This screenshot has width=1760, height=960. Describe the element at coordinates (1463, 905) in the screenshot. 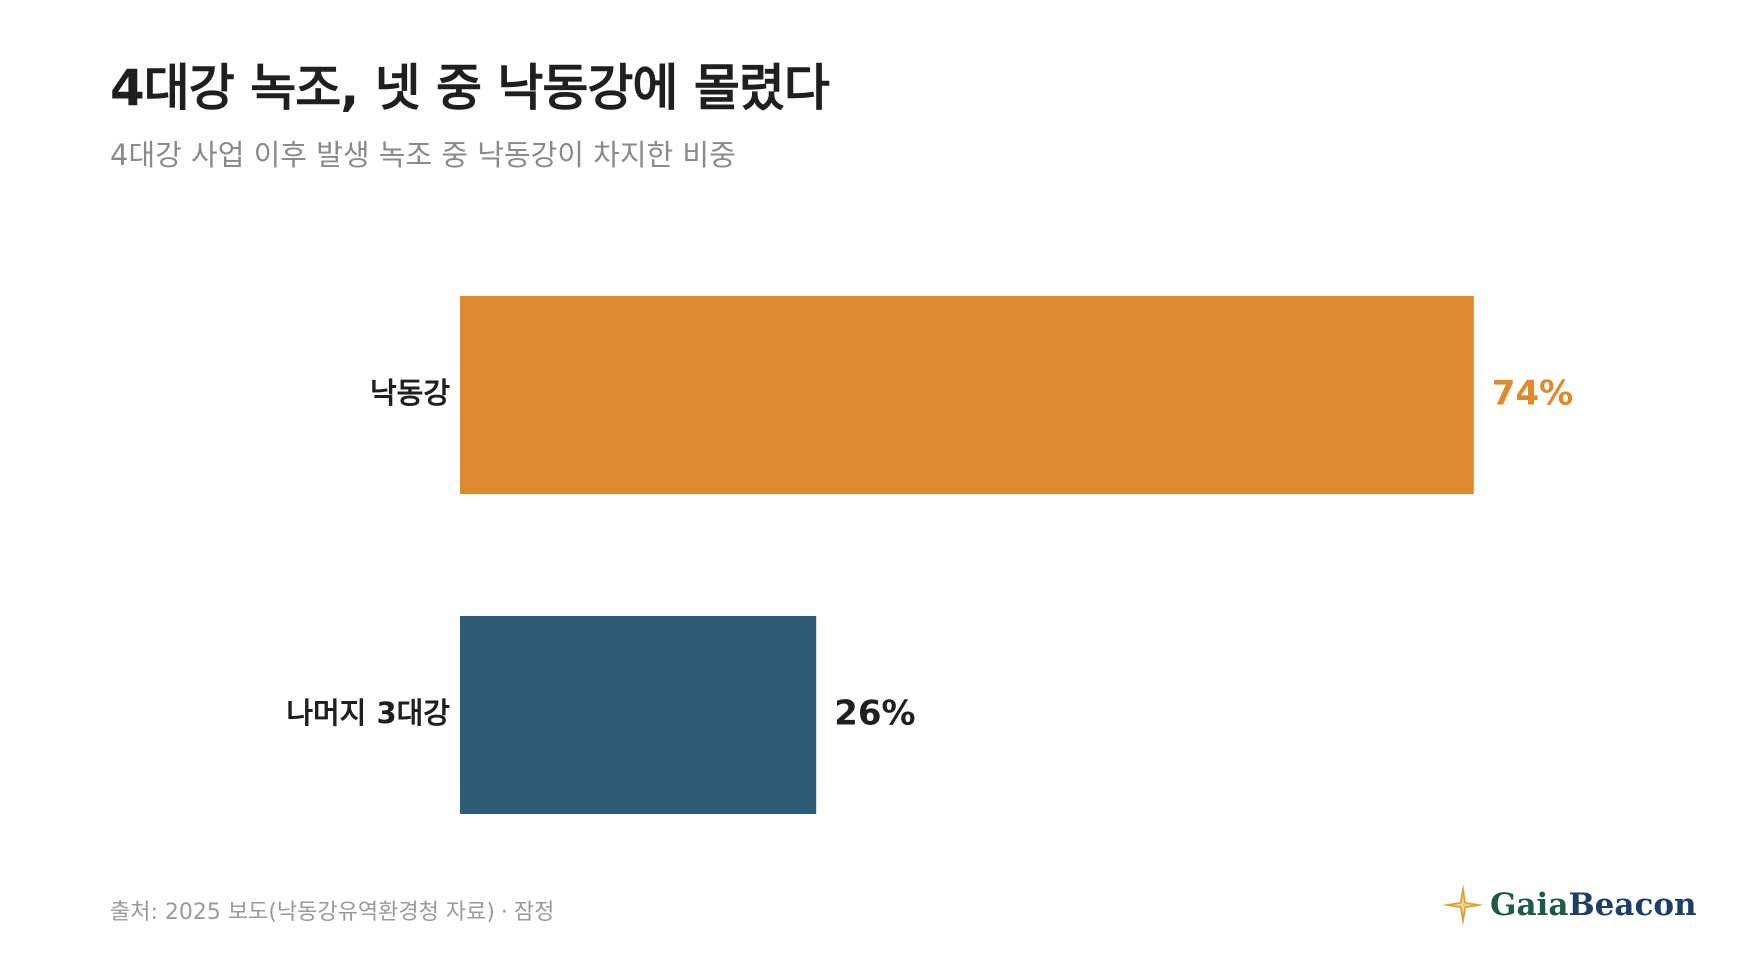

I see `compass-star-icon` at that location.